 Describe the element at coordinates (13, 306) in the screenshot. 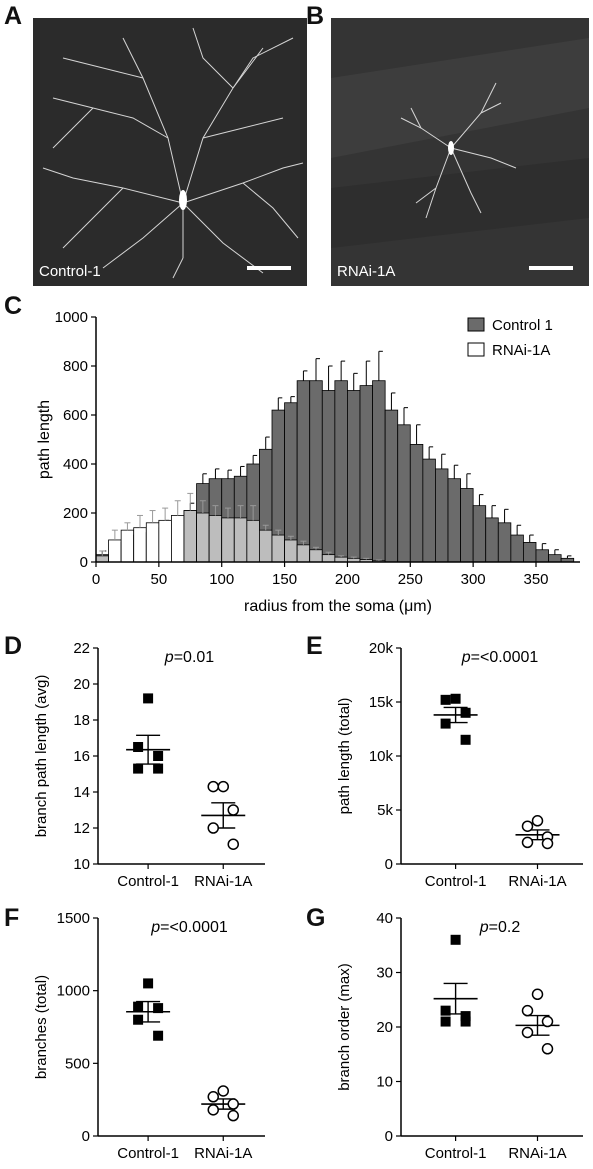

I see `panel-letter-c: C` at that location.